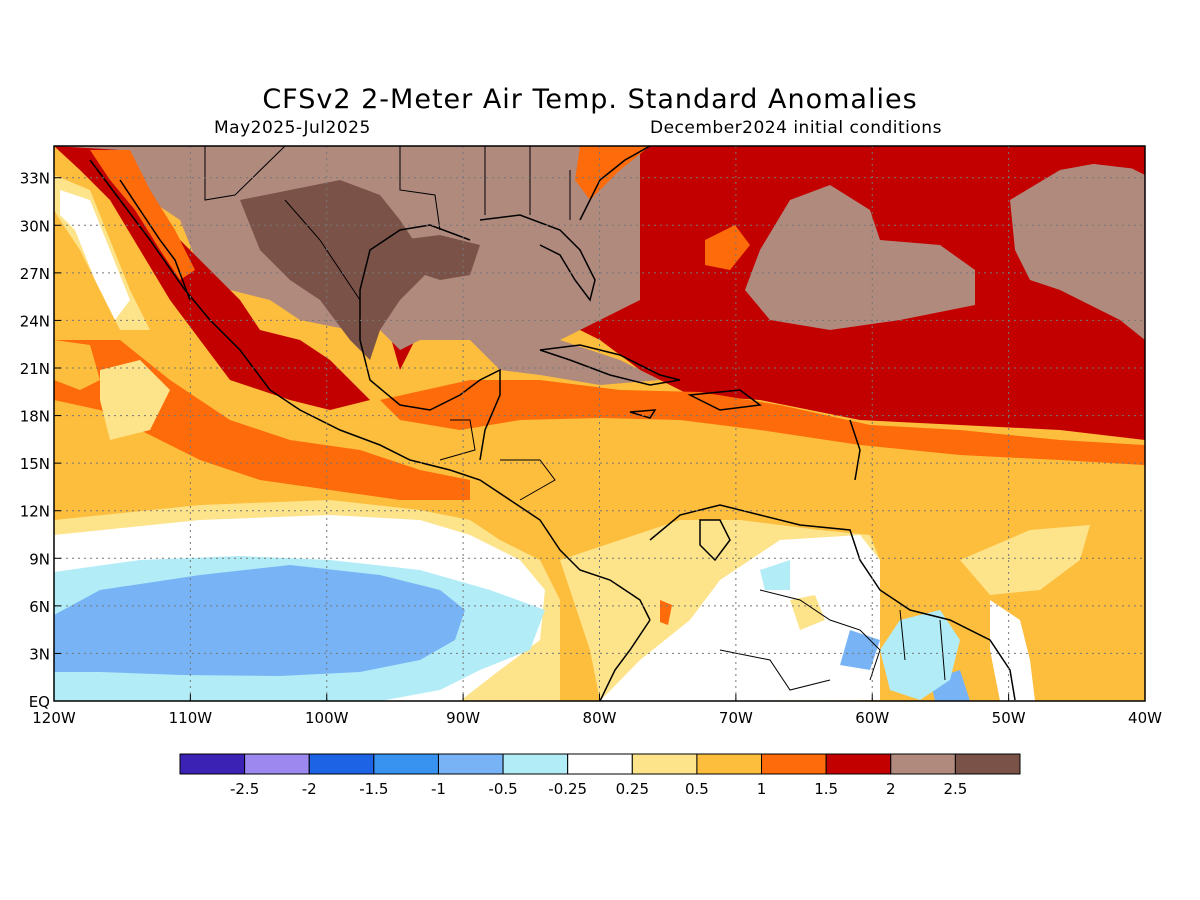 This screenshot has height=900, width=1200. What do you see at coordinates (191, 718) in the screenshot?
I see `lon-tick-label: 110W` at bounding box center [191, 718].